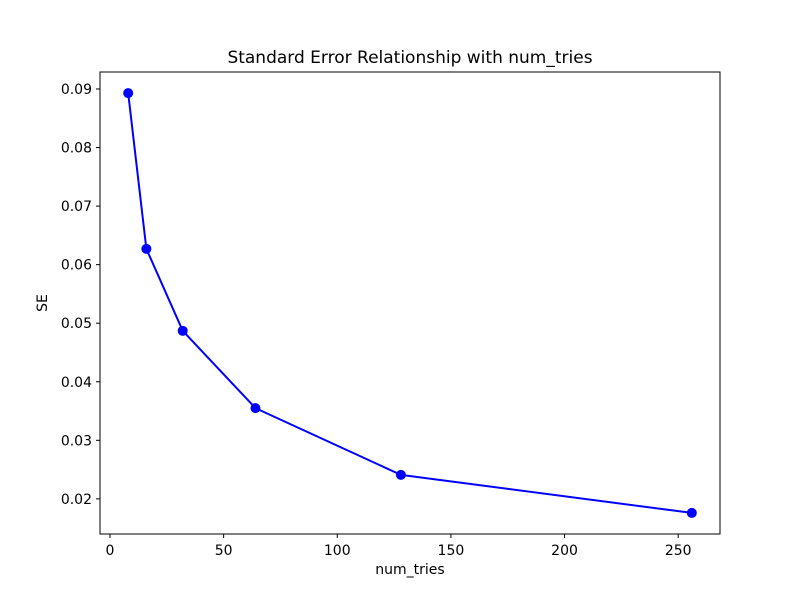 The width and height of the screenshot is (800, 600). What do you see at coordinates (409, 570) in the screenshot?
I see `x-axis-label: num_tries` at bounding box center [409, 570].